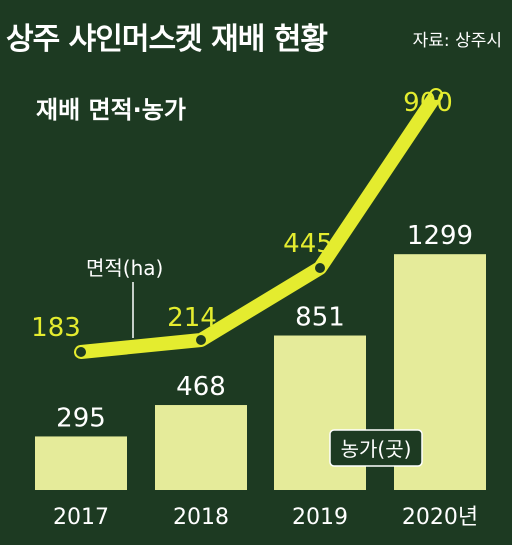  I want to click on bar-2018, so click(201, 447).